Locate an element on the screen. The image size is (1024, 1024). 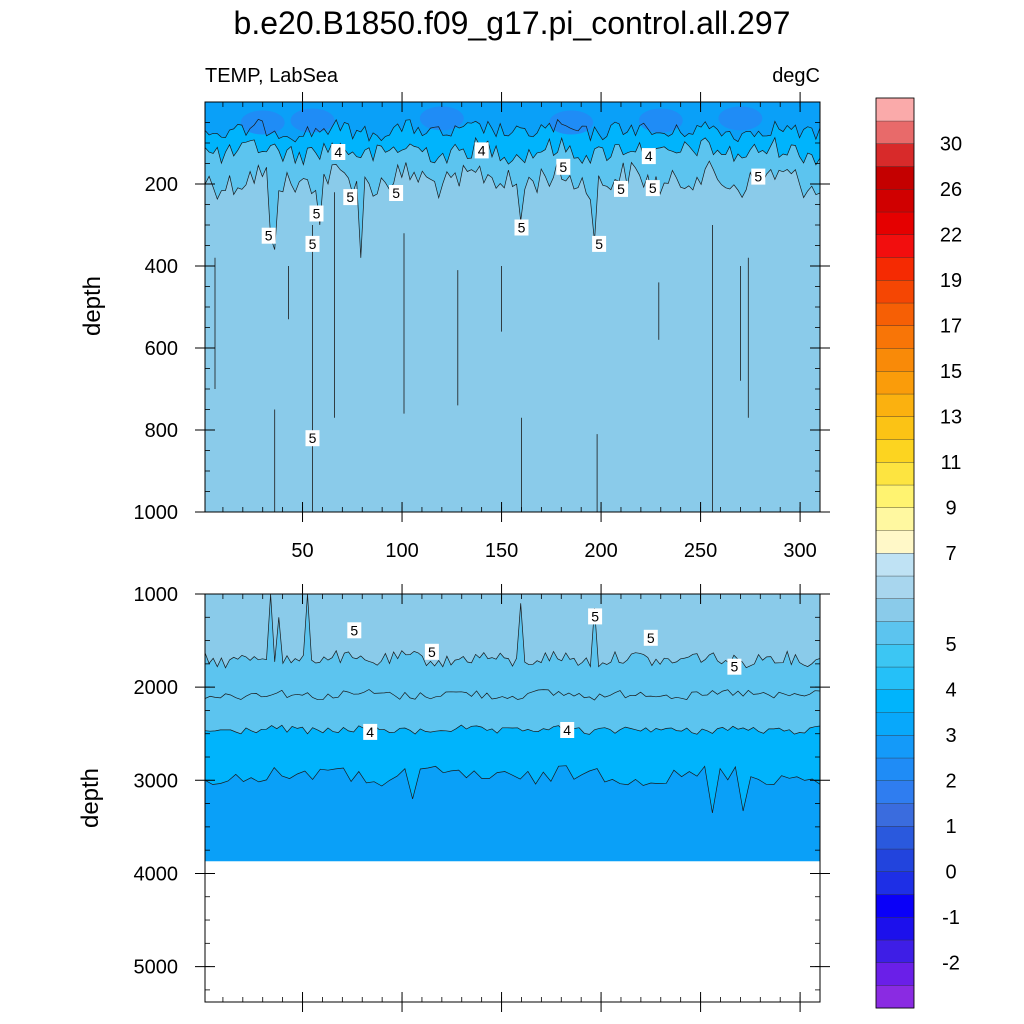
chart-title: b.e20.B1850.f09_g17.pi_control.all.297 is located at coordinates (512, 23).